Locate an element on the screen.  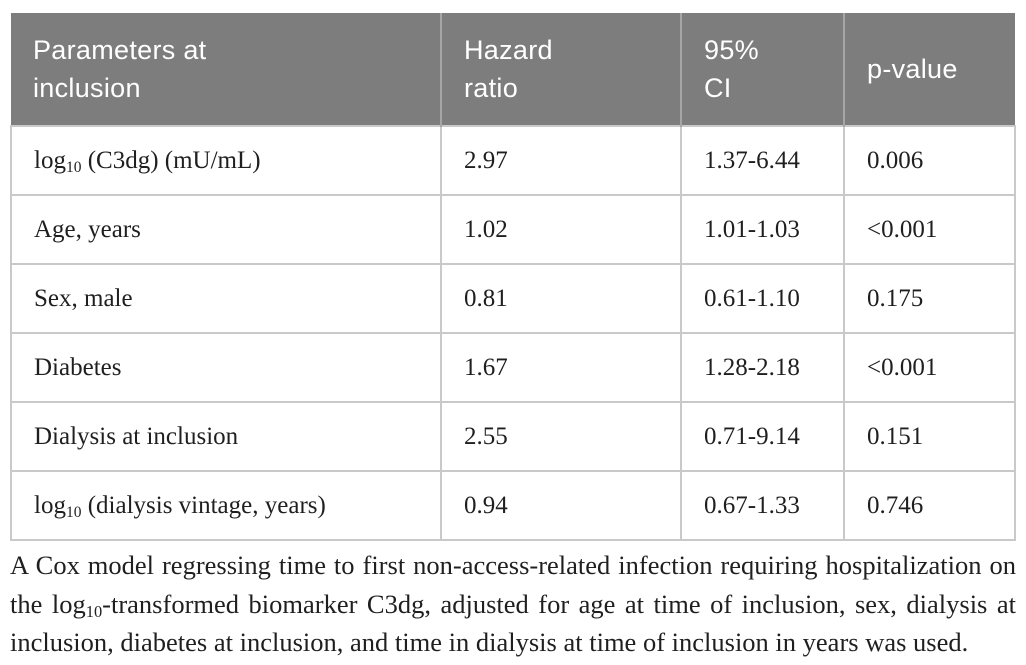
table-row: Sex, male 0.81 0.61-1.10 0.175 is located at coordinates (513, 298).